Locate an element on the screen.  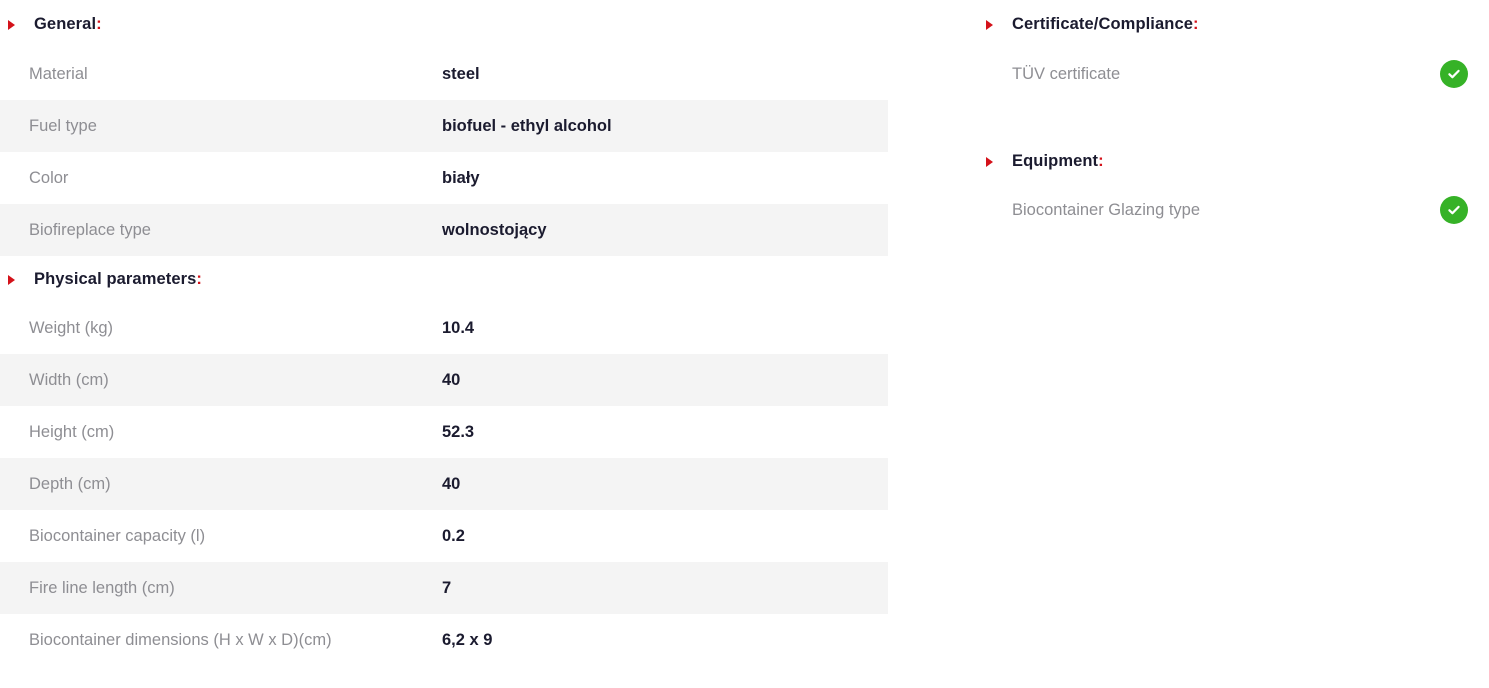
table-row: Fuel type biofuel - ethyl alcohol is located at coordinates (444, 126).